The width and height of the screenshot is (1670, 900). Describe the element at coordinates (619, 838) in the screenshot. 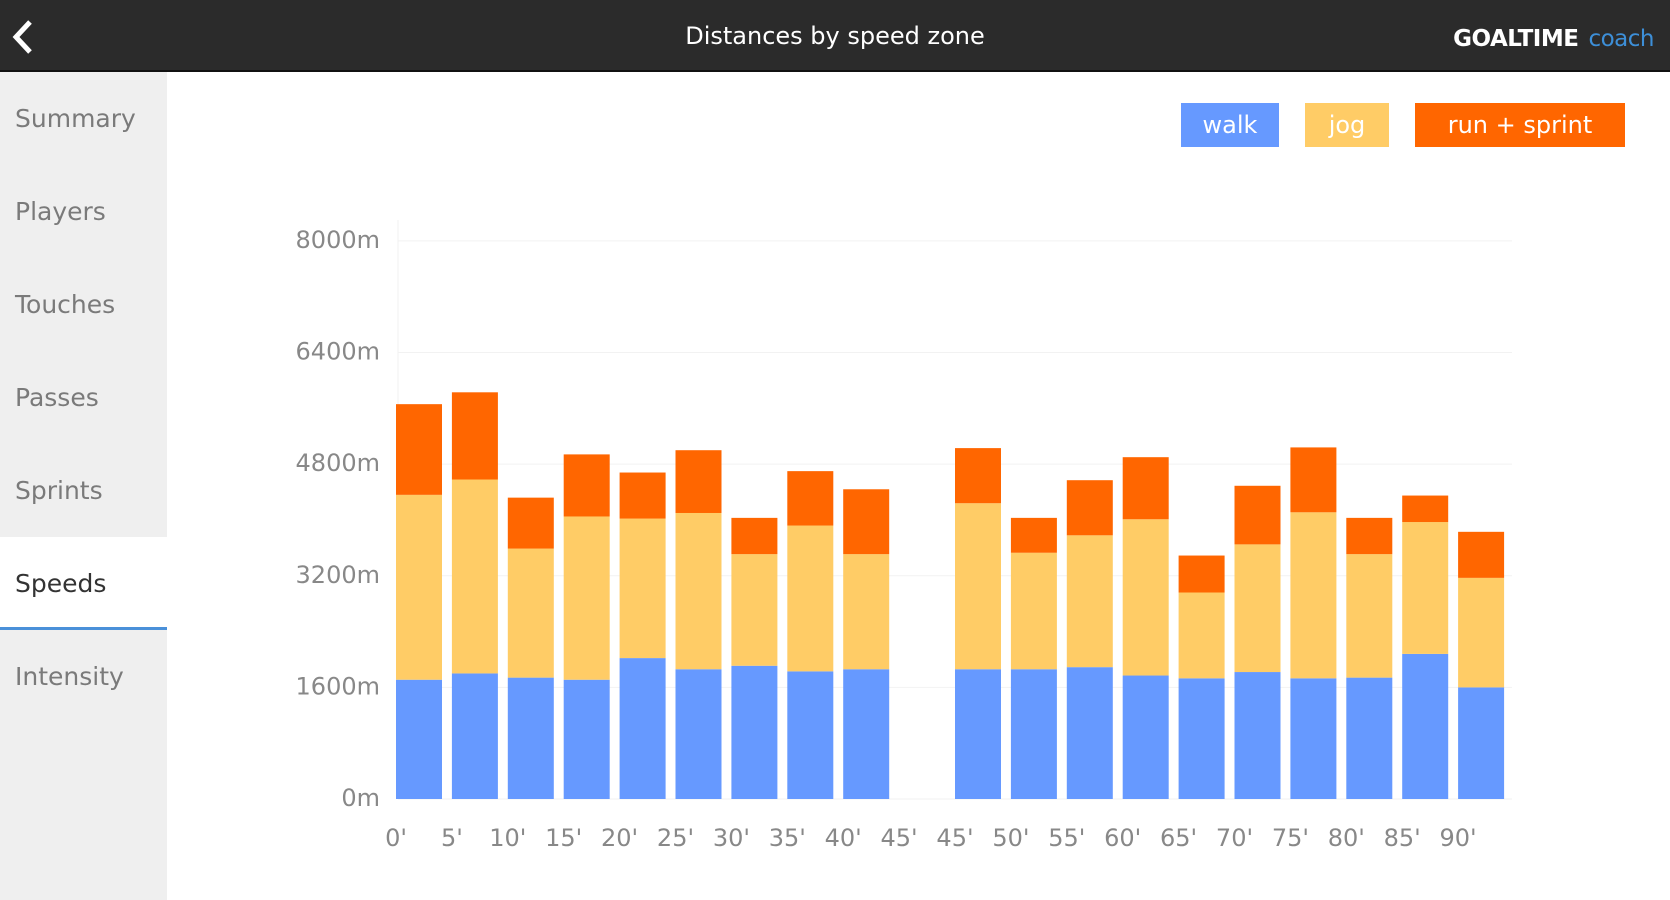

I see `x-tick-label: 20'` at that location.